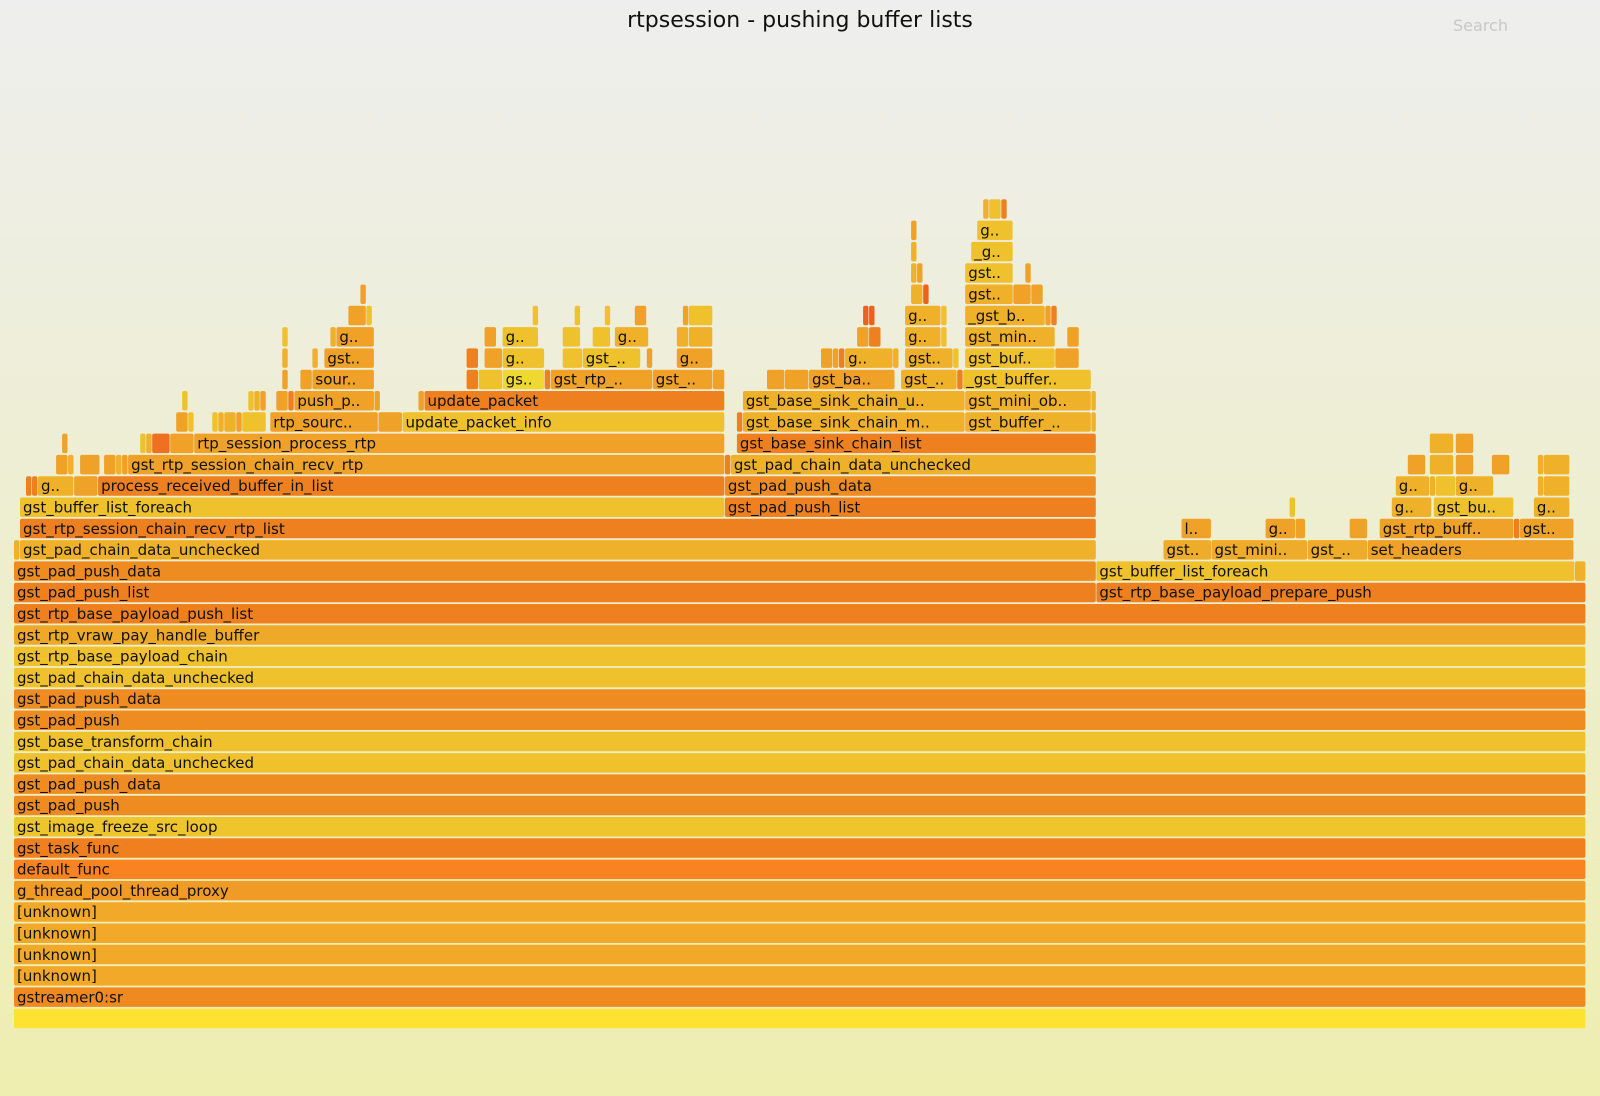 The width and height of the screenshot is (1600, 1096). Describe the element at coordinates (1010, 358) in the screenshot. I see `flame-frame: gst_buf..` at that location.